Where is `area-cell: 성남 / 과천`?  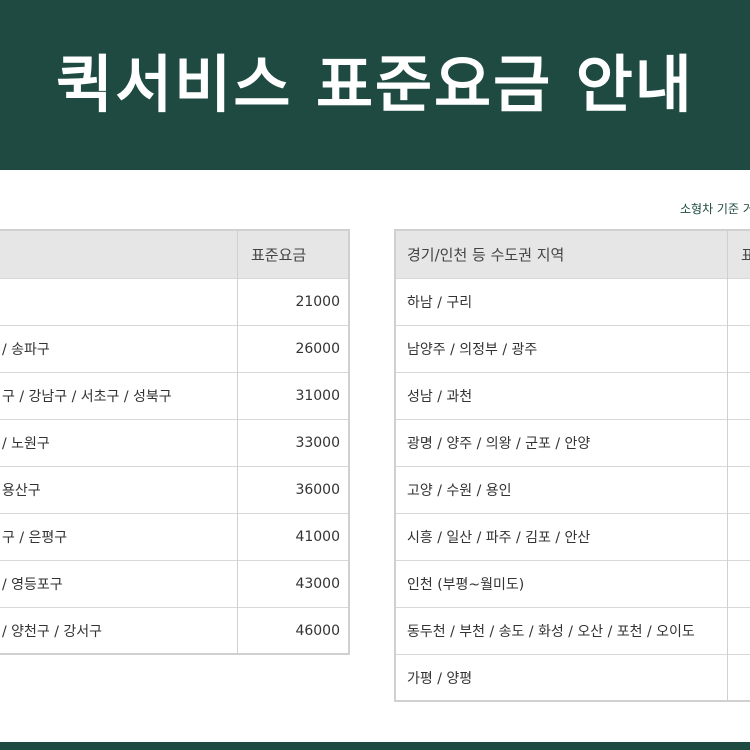 area-cell: 성남 / 과천 is located at coordinates (562, 396).